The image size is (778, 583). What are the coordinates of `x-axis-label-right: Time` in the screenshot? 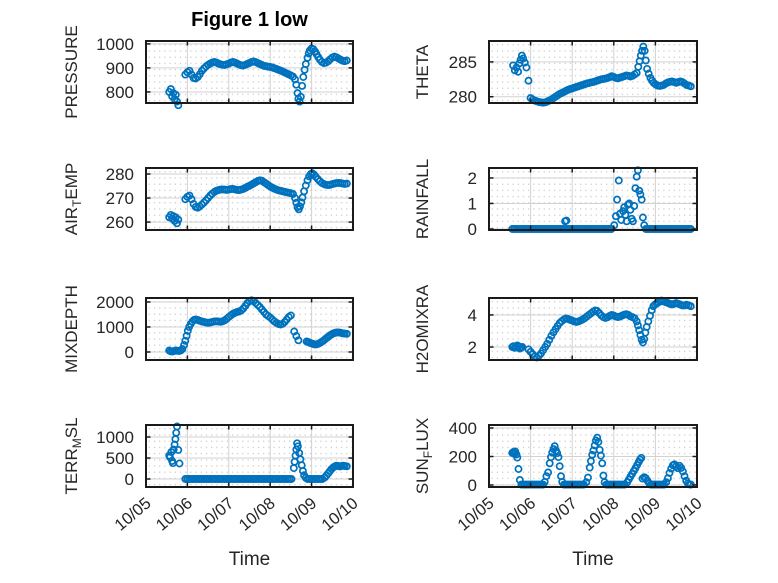 It's located at (593, 559).